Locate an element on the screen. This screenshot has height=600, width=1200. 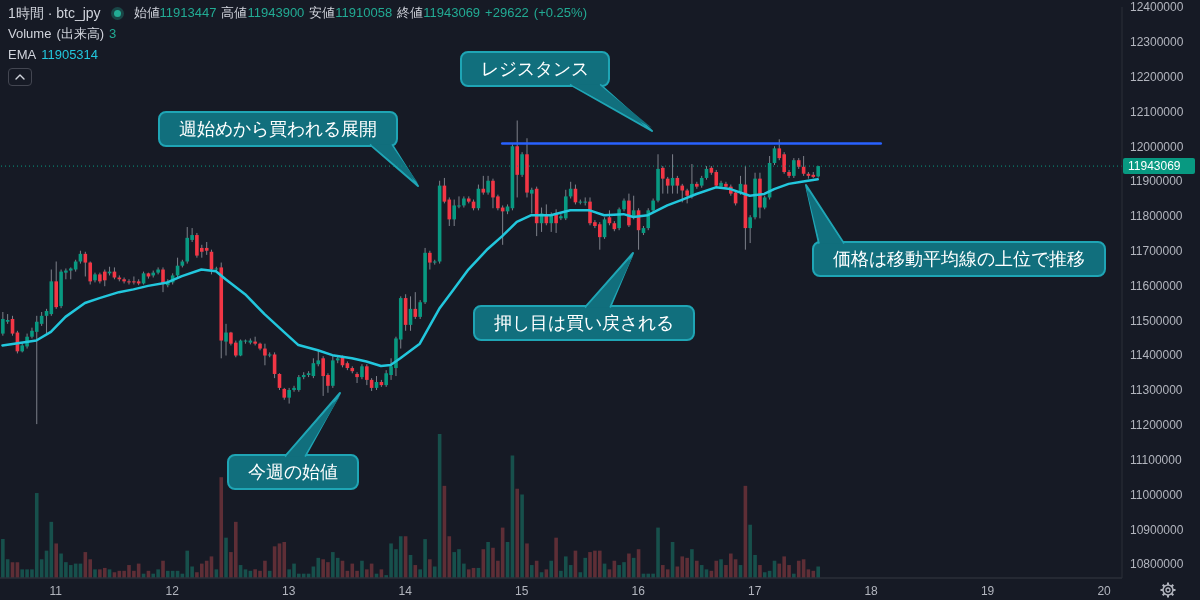
x-tick-label: 11 is located at coordinates (56, 590).